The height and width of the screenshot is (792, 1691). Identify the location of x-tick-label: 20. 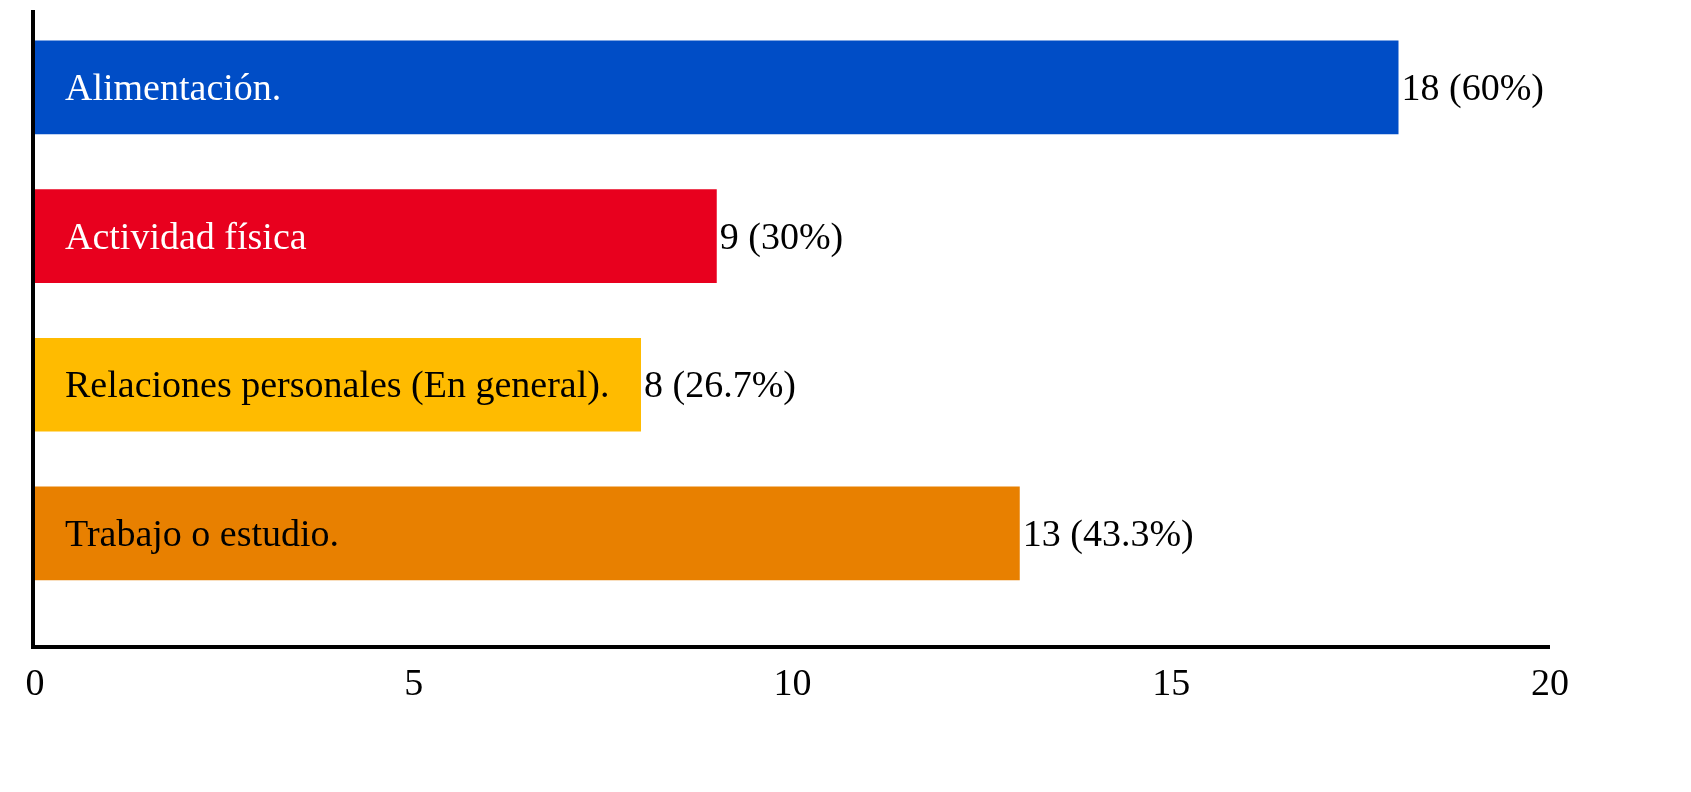
(1550, 681).